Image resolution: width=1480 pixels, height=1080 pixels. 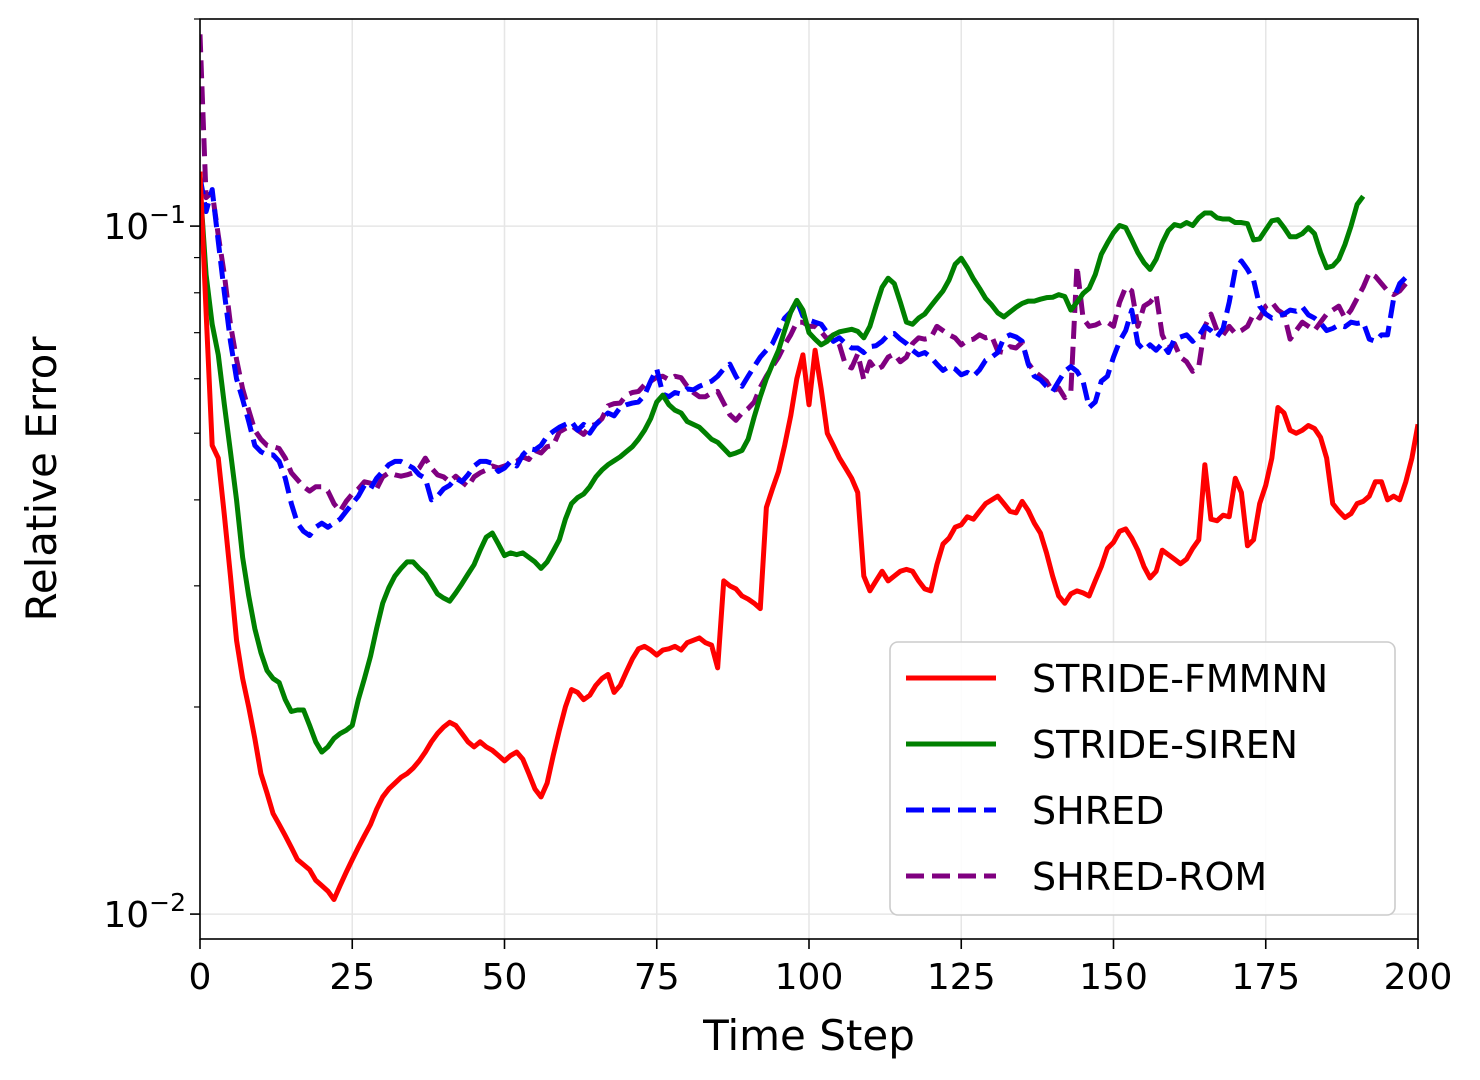 What do you see at coordinates (352, 977) in the screenshot?
I see `x-tick-label: 25` at bounding box center [352, 977].